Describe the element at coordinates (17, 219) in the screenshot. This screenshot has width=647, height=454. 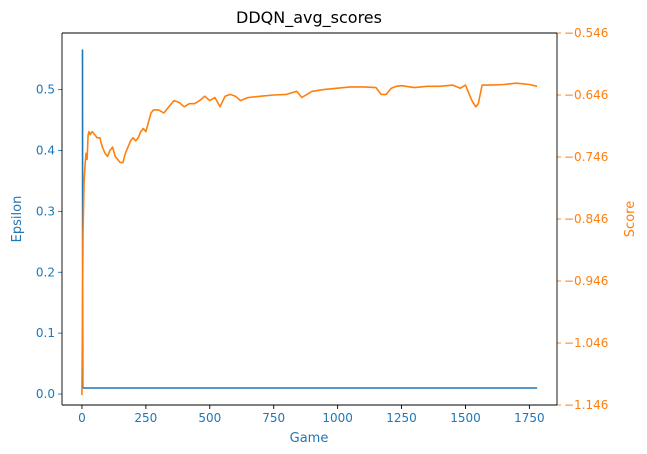
I see `y-left-axis-label: Epsilon` at that location.